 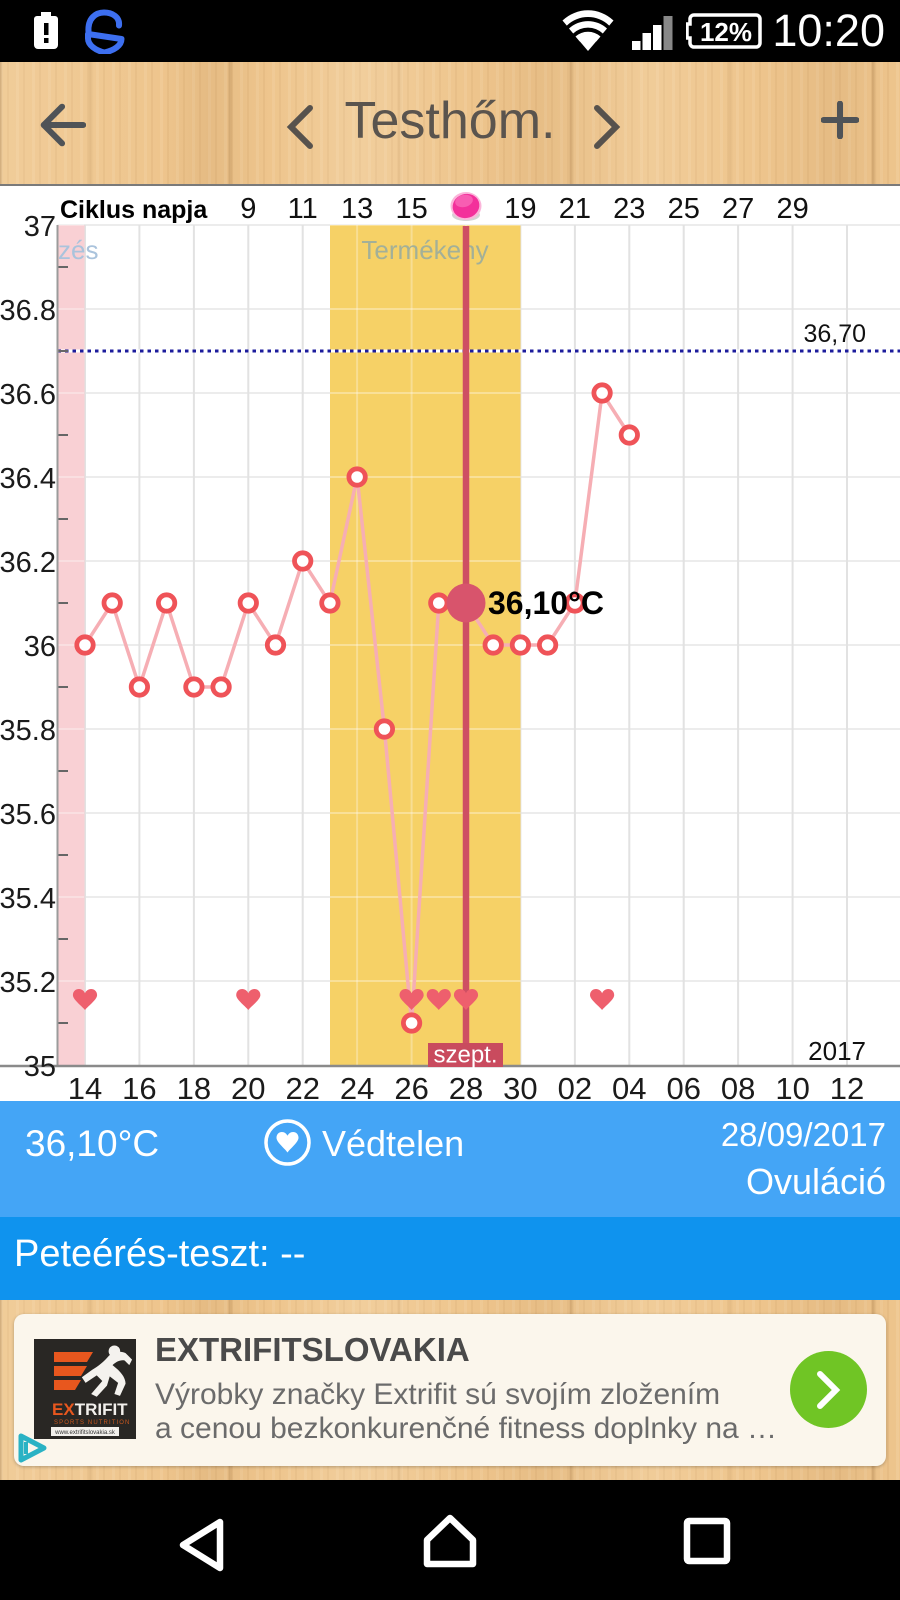 What do you see at coordinates (847, 1086) in the screenshot?
I see `svg-text: 12` at bounding box center [847, 1086].